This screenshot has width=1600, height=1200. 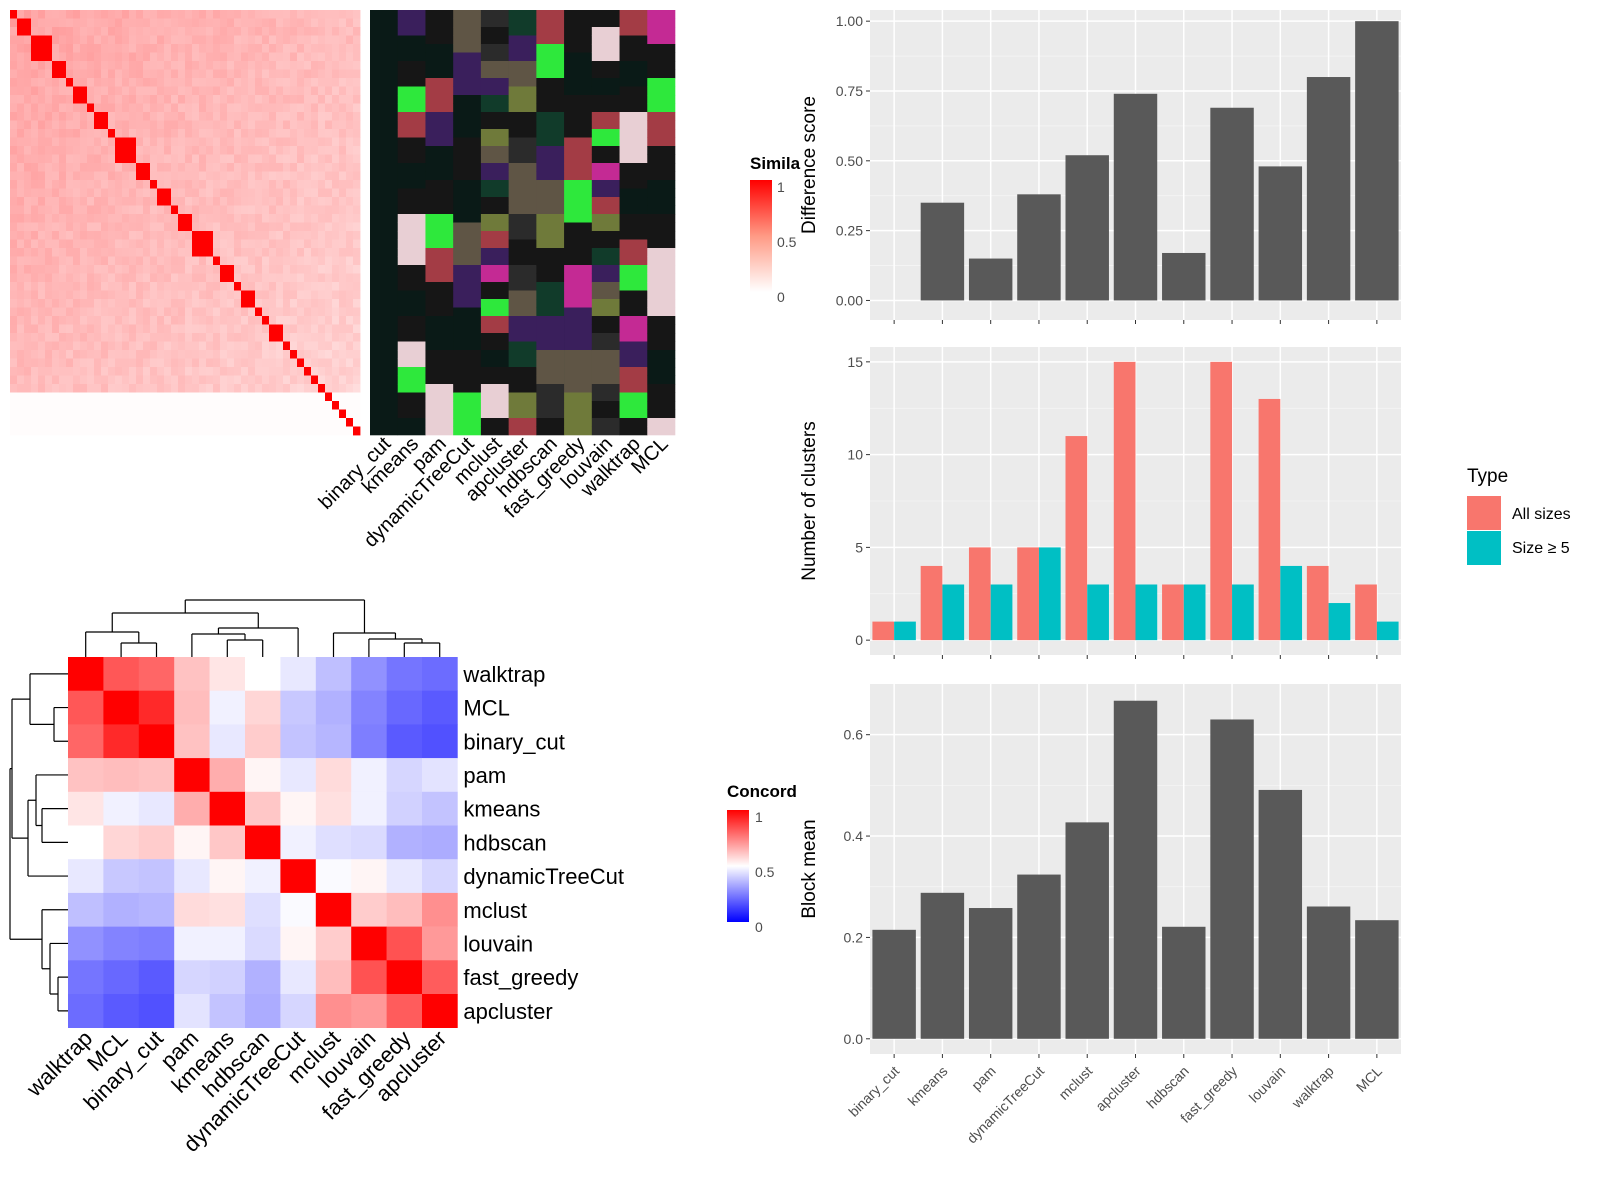 I want to click on y-tick-label: 5, so click(x=859, y=547).